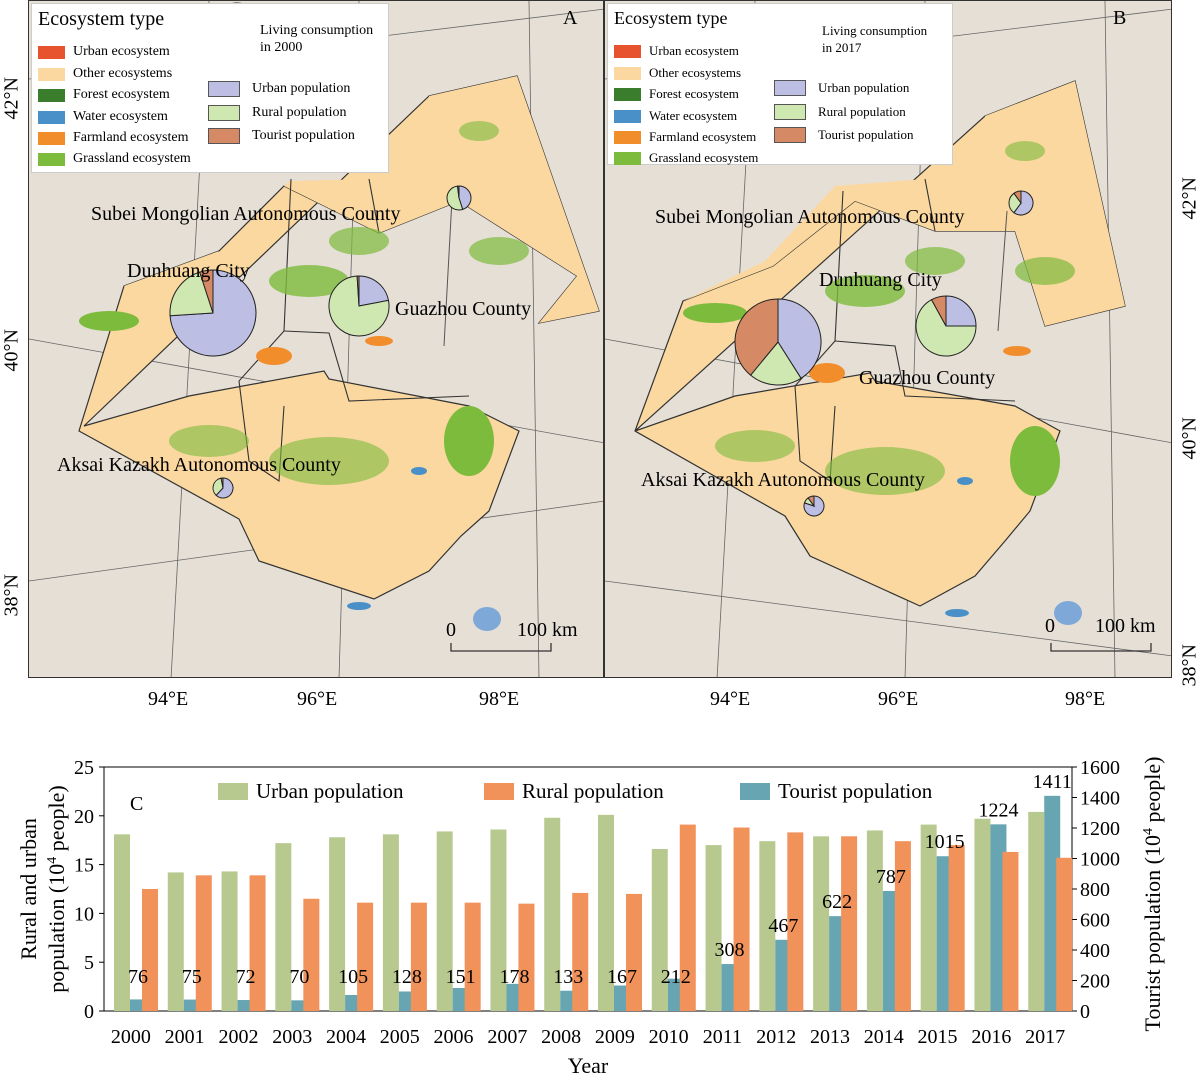 This screenshot has height=1075, width=1200. Describe the element at coordinates (84, 817) in the screenshot. I see `y-left-tick-label: 20` at that location.